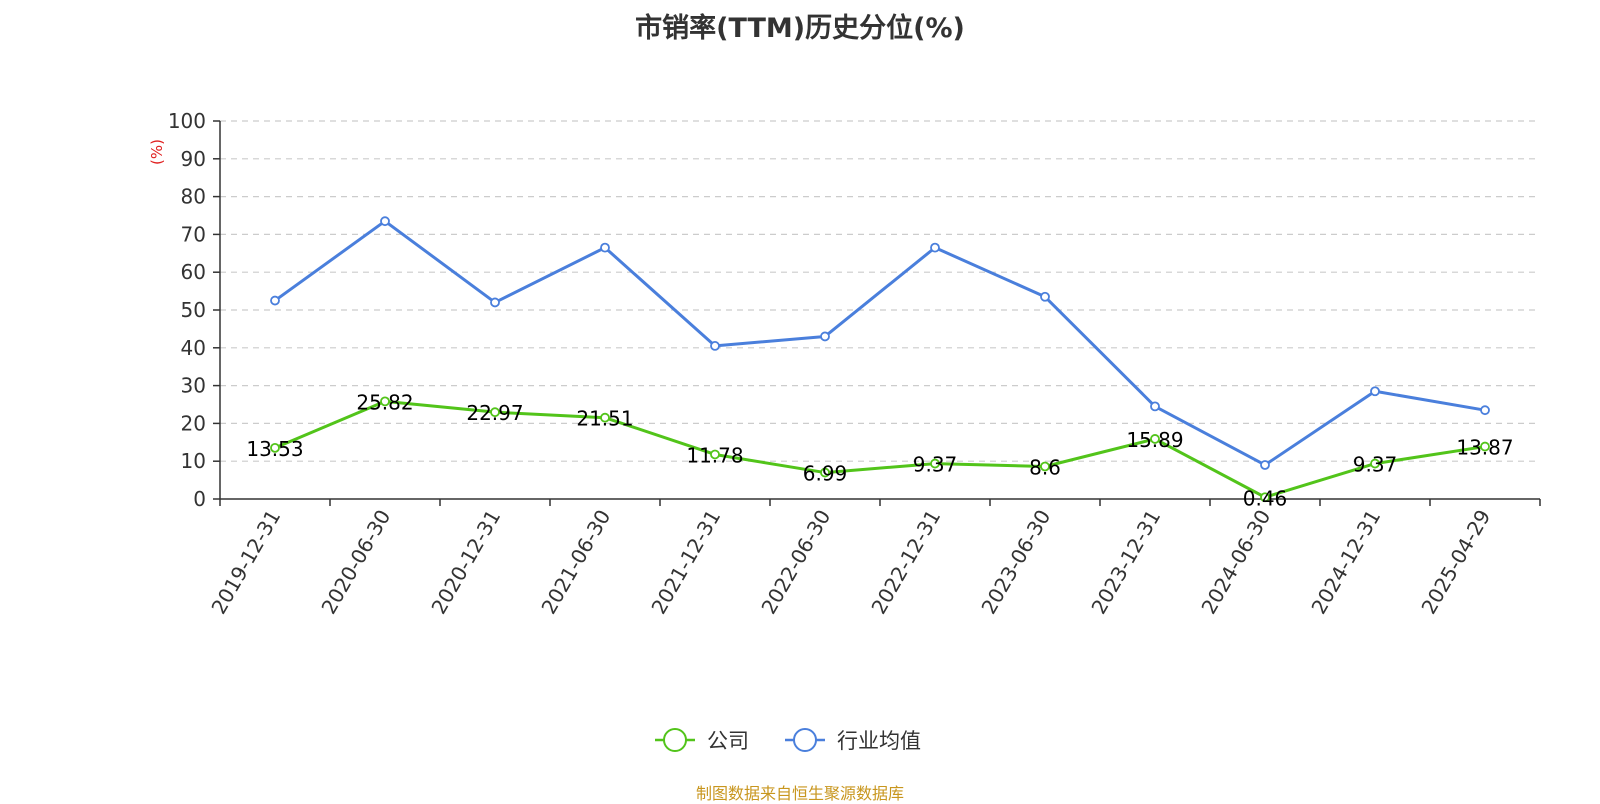 The width and height of the screenshot is (1600, 804). What do you see at coordinates (1015, 562) in the screenshot?
I see `x-tick-label: 2023-06-30` at bounding box center [1015, 562].